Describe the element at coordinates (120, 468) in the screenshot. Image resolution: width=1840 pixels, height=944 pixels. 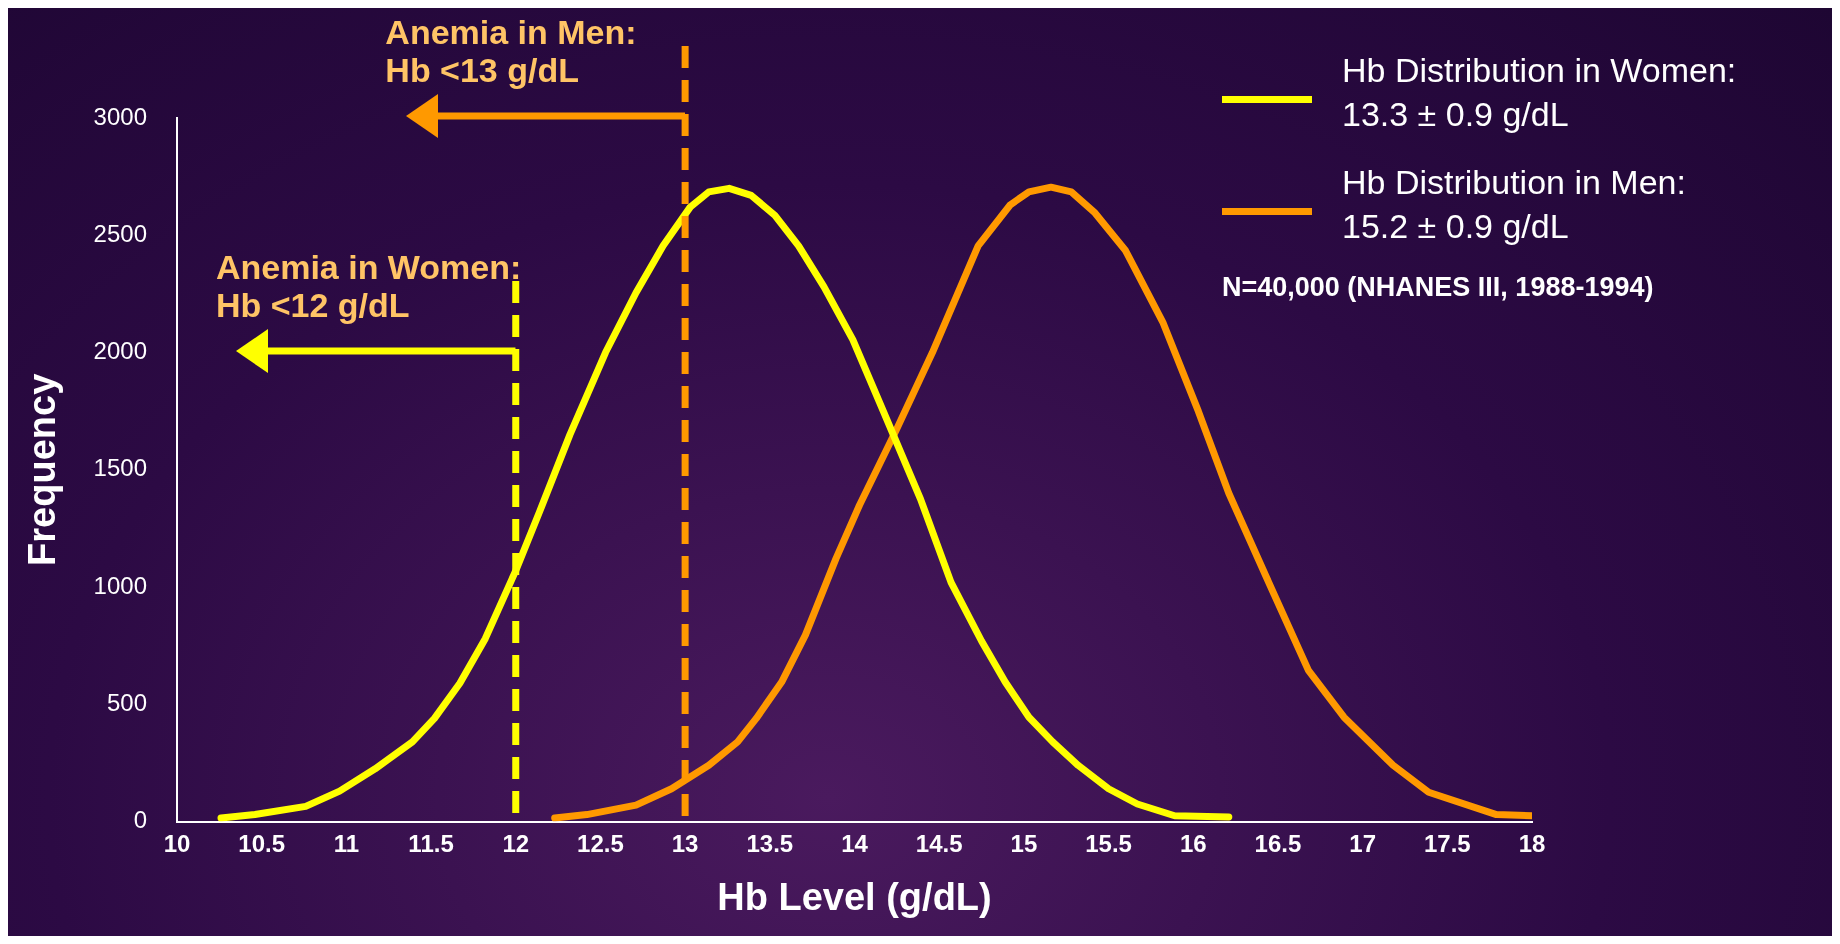
I see `y-tick-label: 1500` at that location.